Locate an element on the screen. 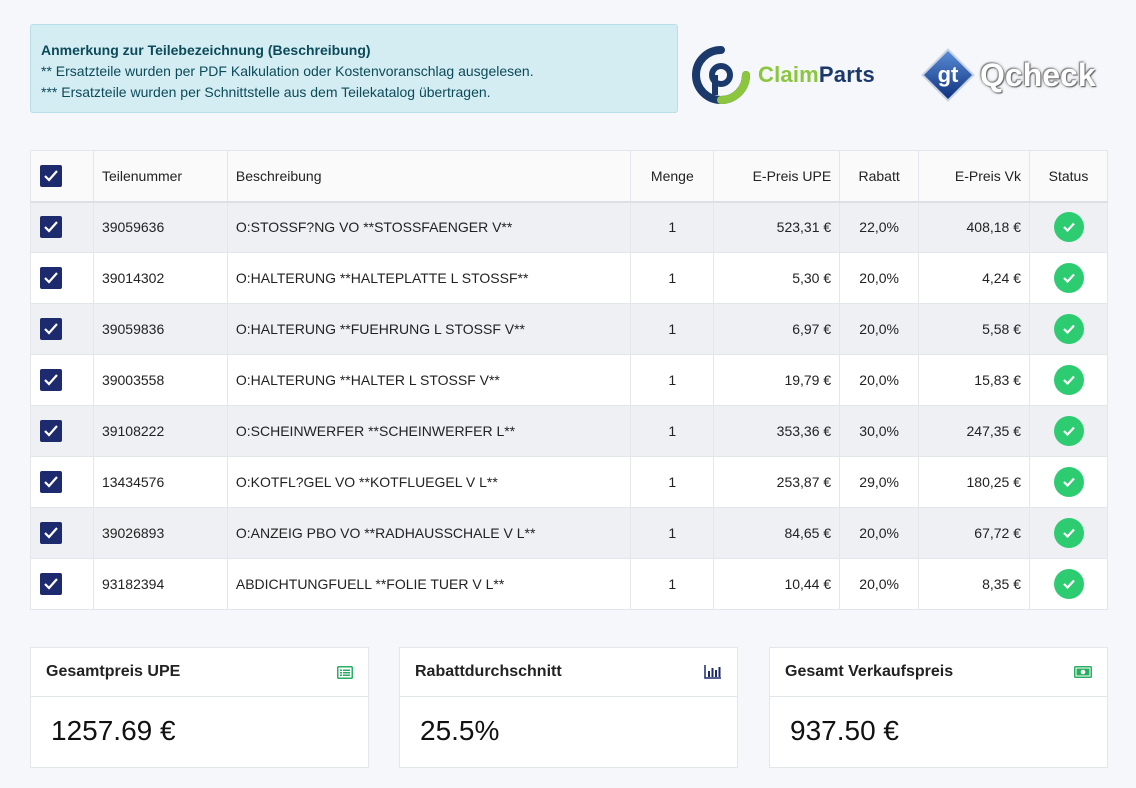 The height and width of the screenshot is (788, 1136). claimparts-logo-icon is located at coordinates (721, 75).